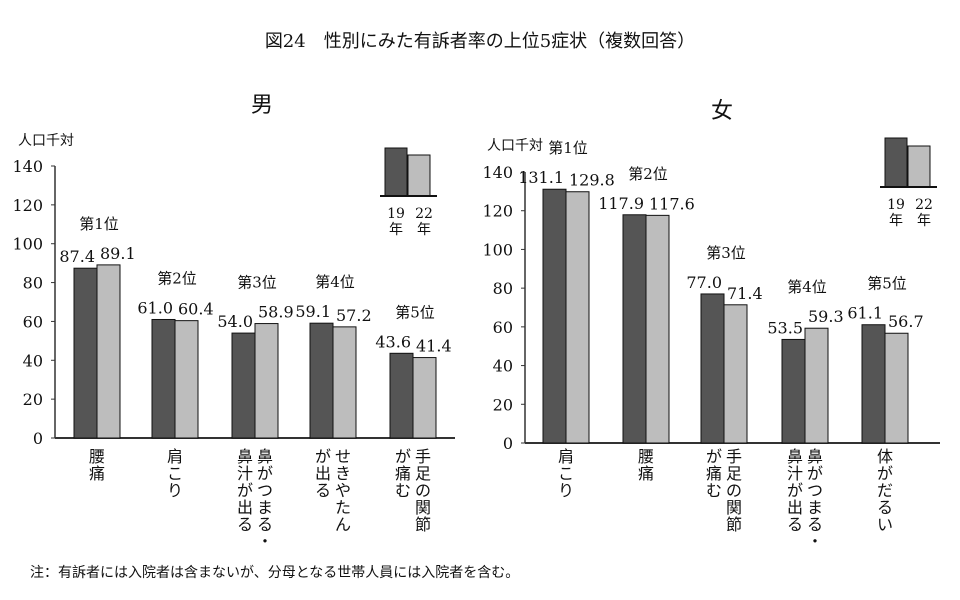  Describe the element at coordinates (826, 316) in the screenshot. I see `data-label-22: 59.3` at that location.